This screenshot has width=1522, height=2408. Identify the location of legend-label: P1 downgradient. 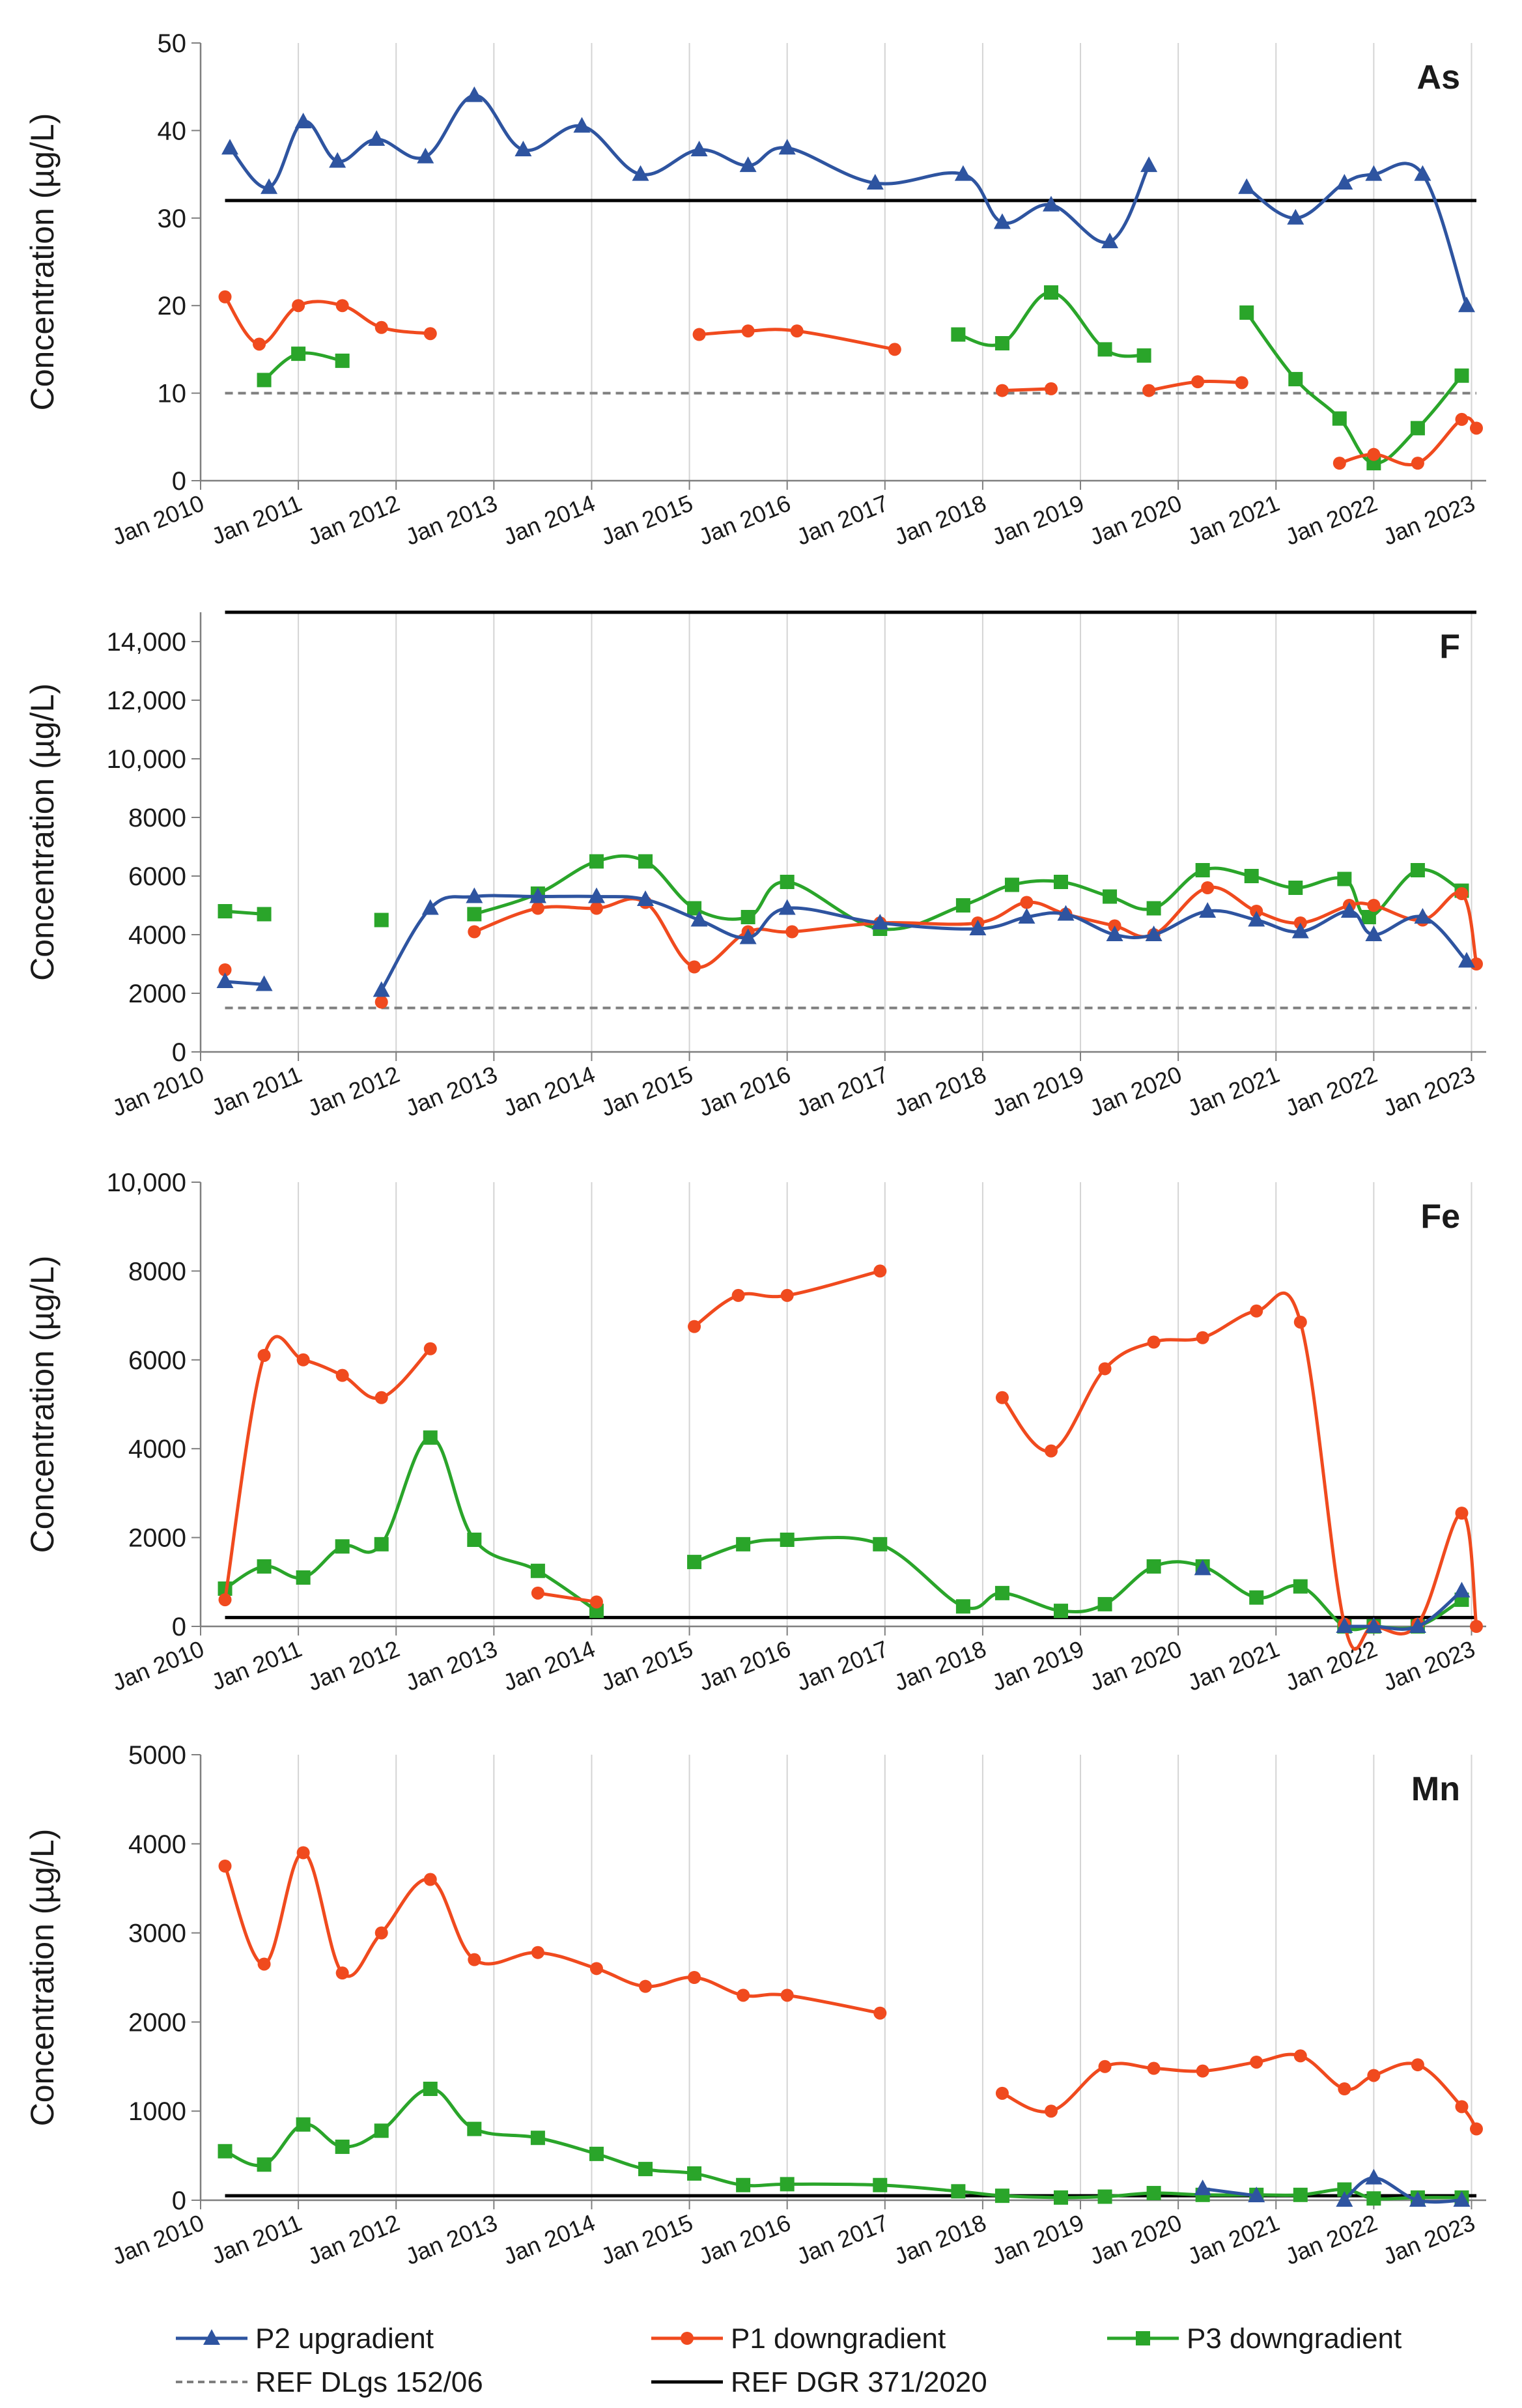
(838, 2339).